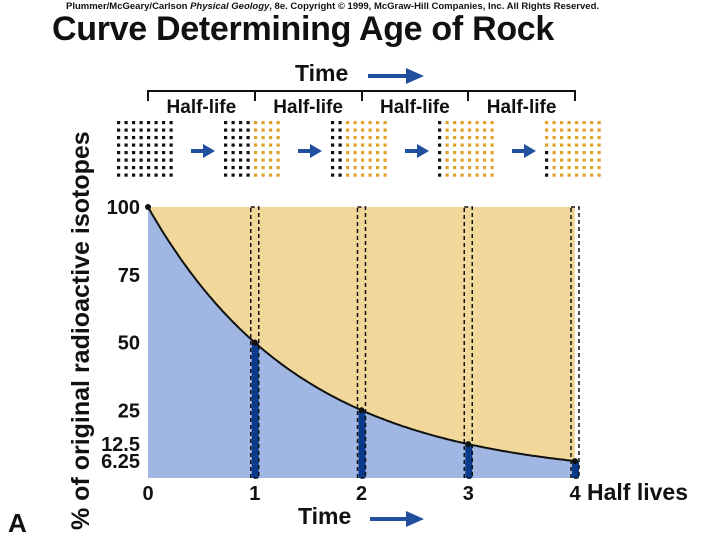  What do you see at coordinates (303, 29) in the screenshot?
I see `page-title: Curve Determining Age of Rock` at bounding box center [303, 29].